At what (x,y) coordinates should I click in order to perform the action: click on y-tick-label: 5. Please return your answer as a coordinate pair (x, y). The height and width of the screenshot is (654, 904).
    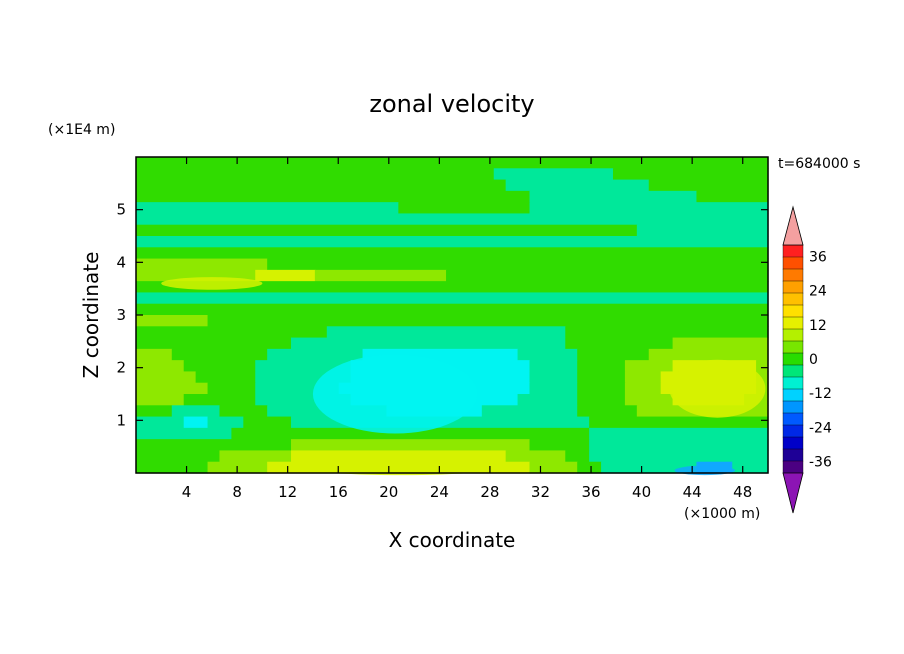
    Looking at the image, I should click on (121, 210).